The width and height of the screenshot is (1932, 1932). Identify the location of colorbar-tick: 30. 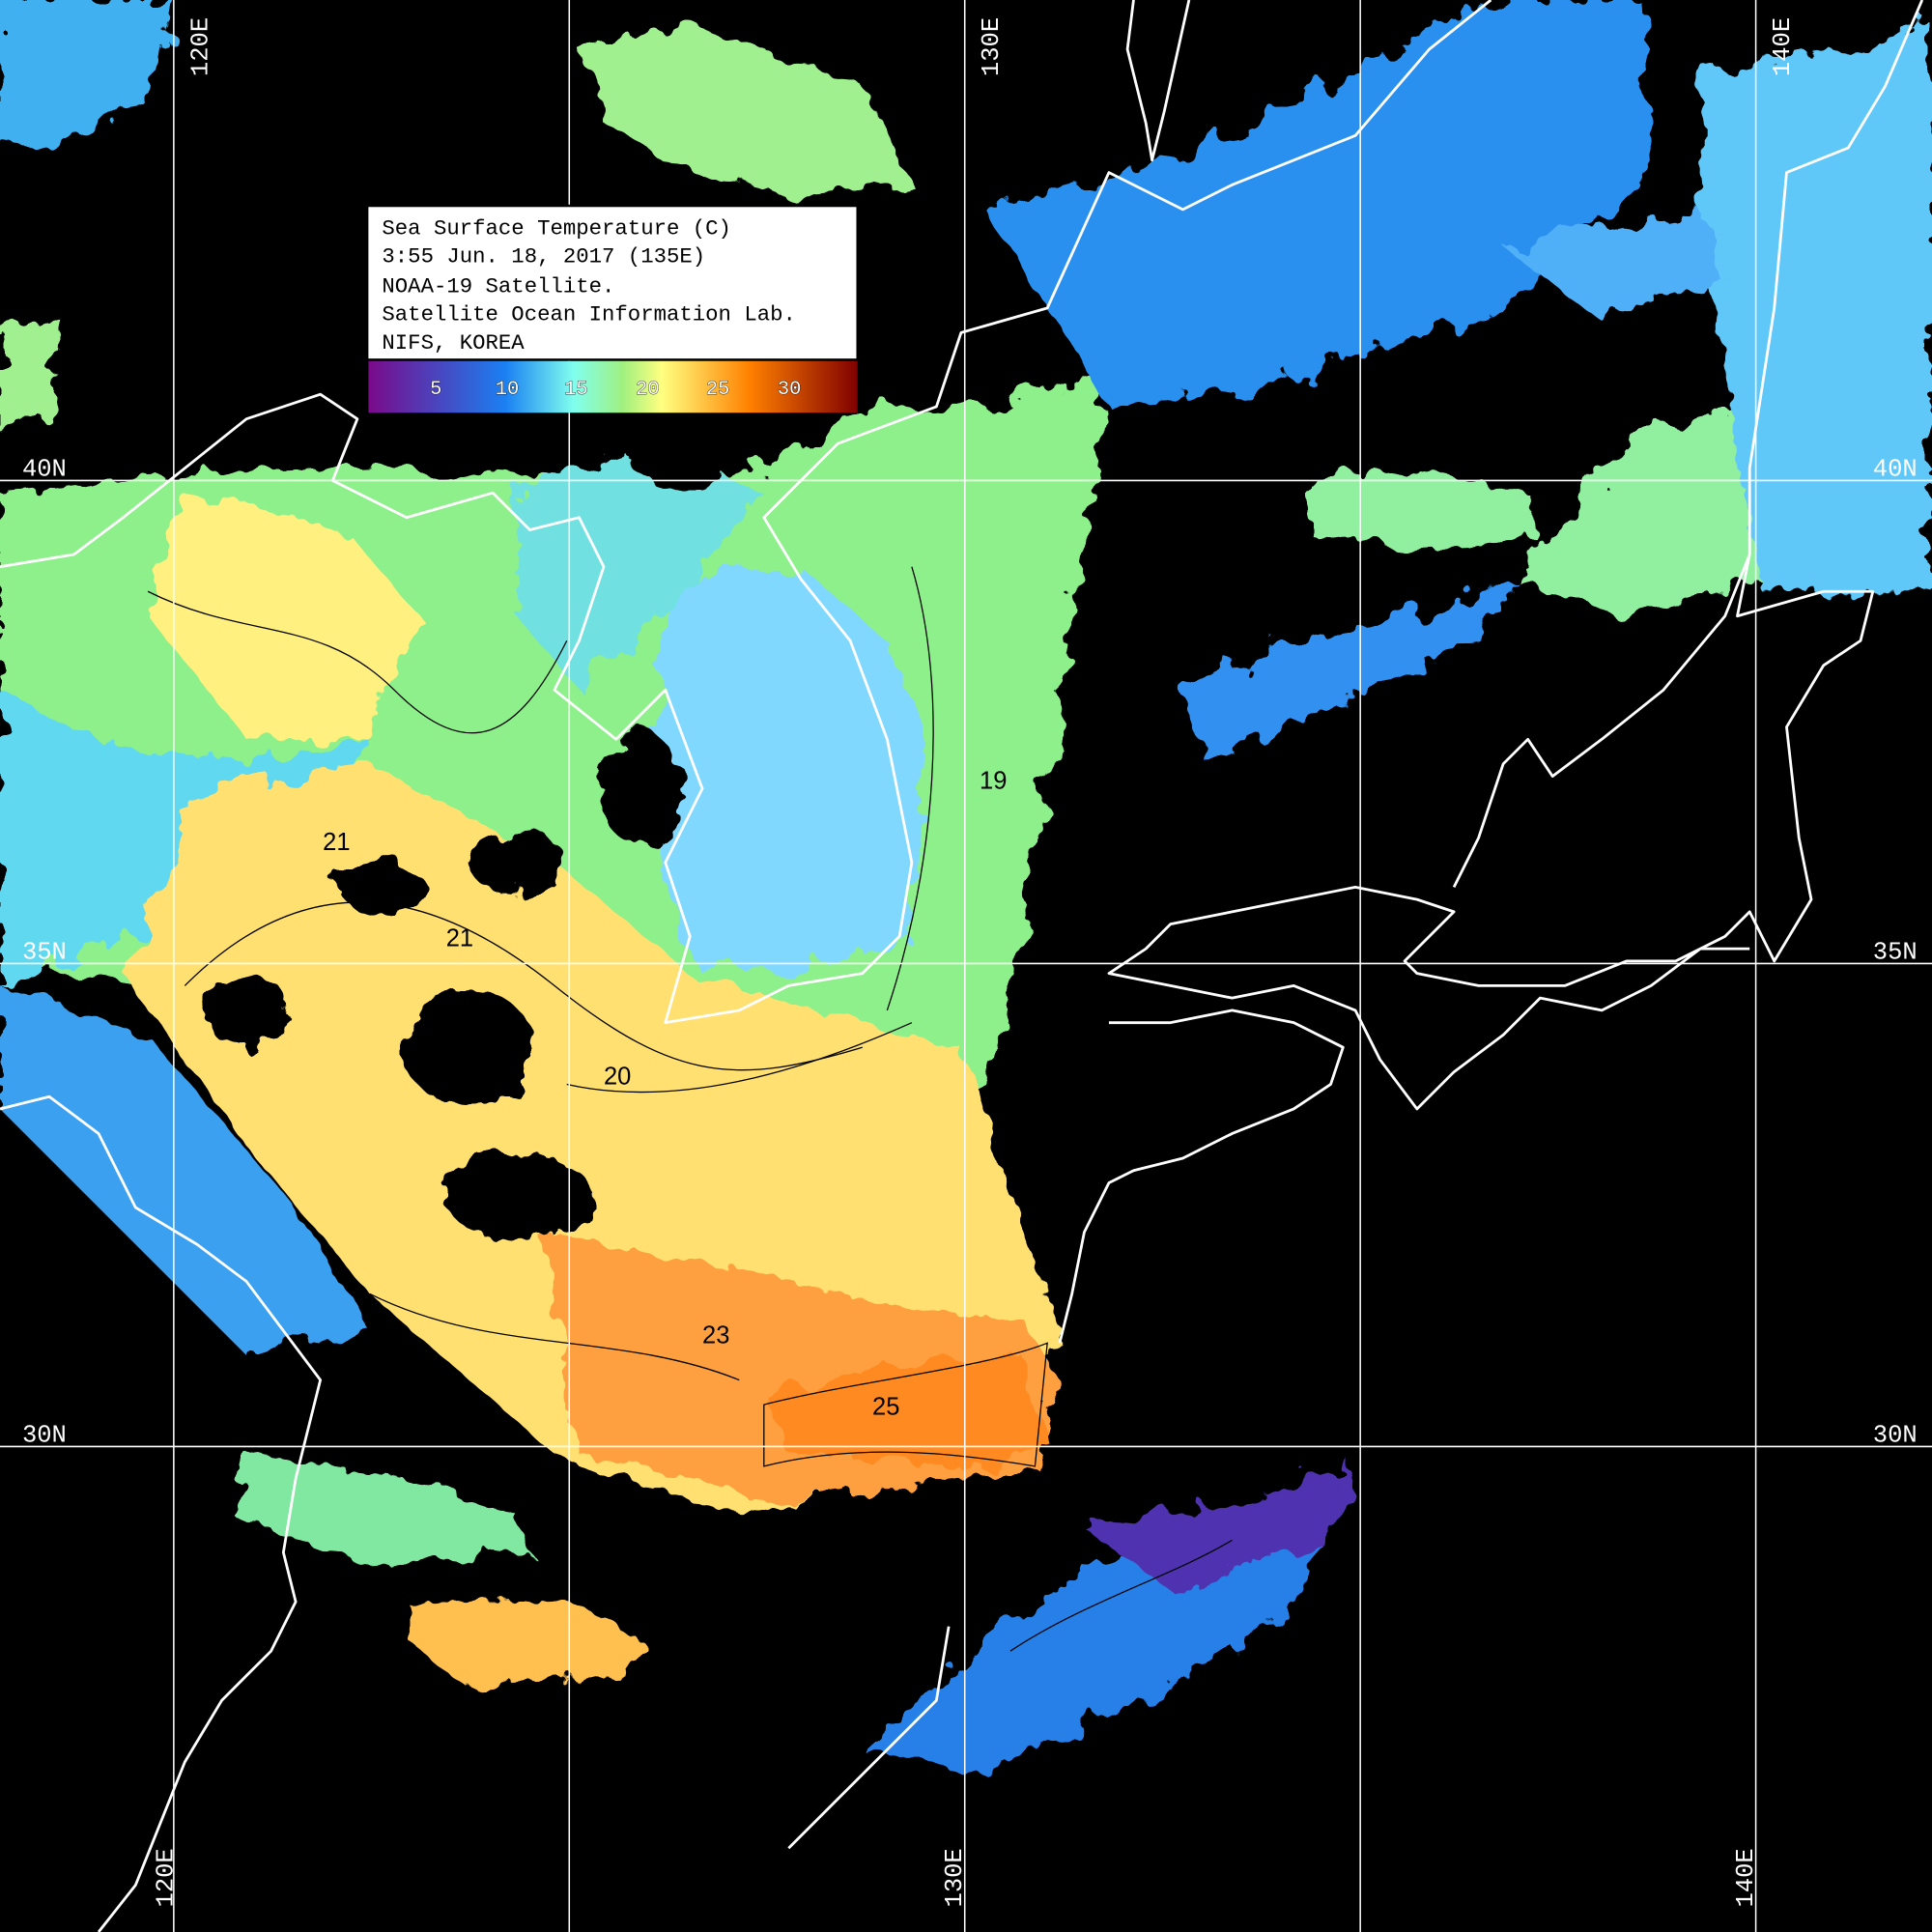
(789, 390).